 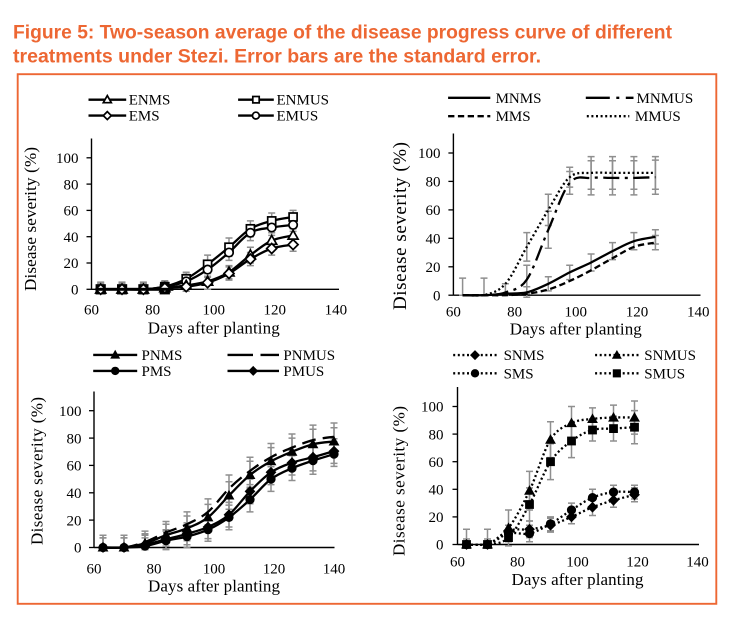 I want to click on svg-text: PNMUS, so click(x=309, y=356).